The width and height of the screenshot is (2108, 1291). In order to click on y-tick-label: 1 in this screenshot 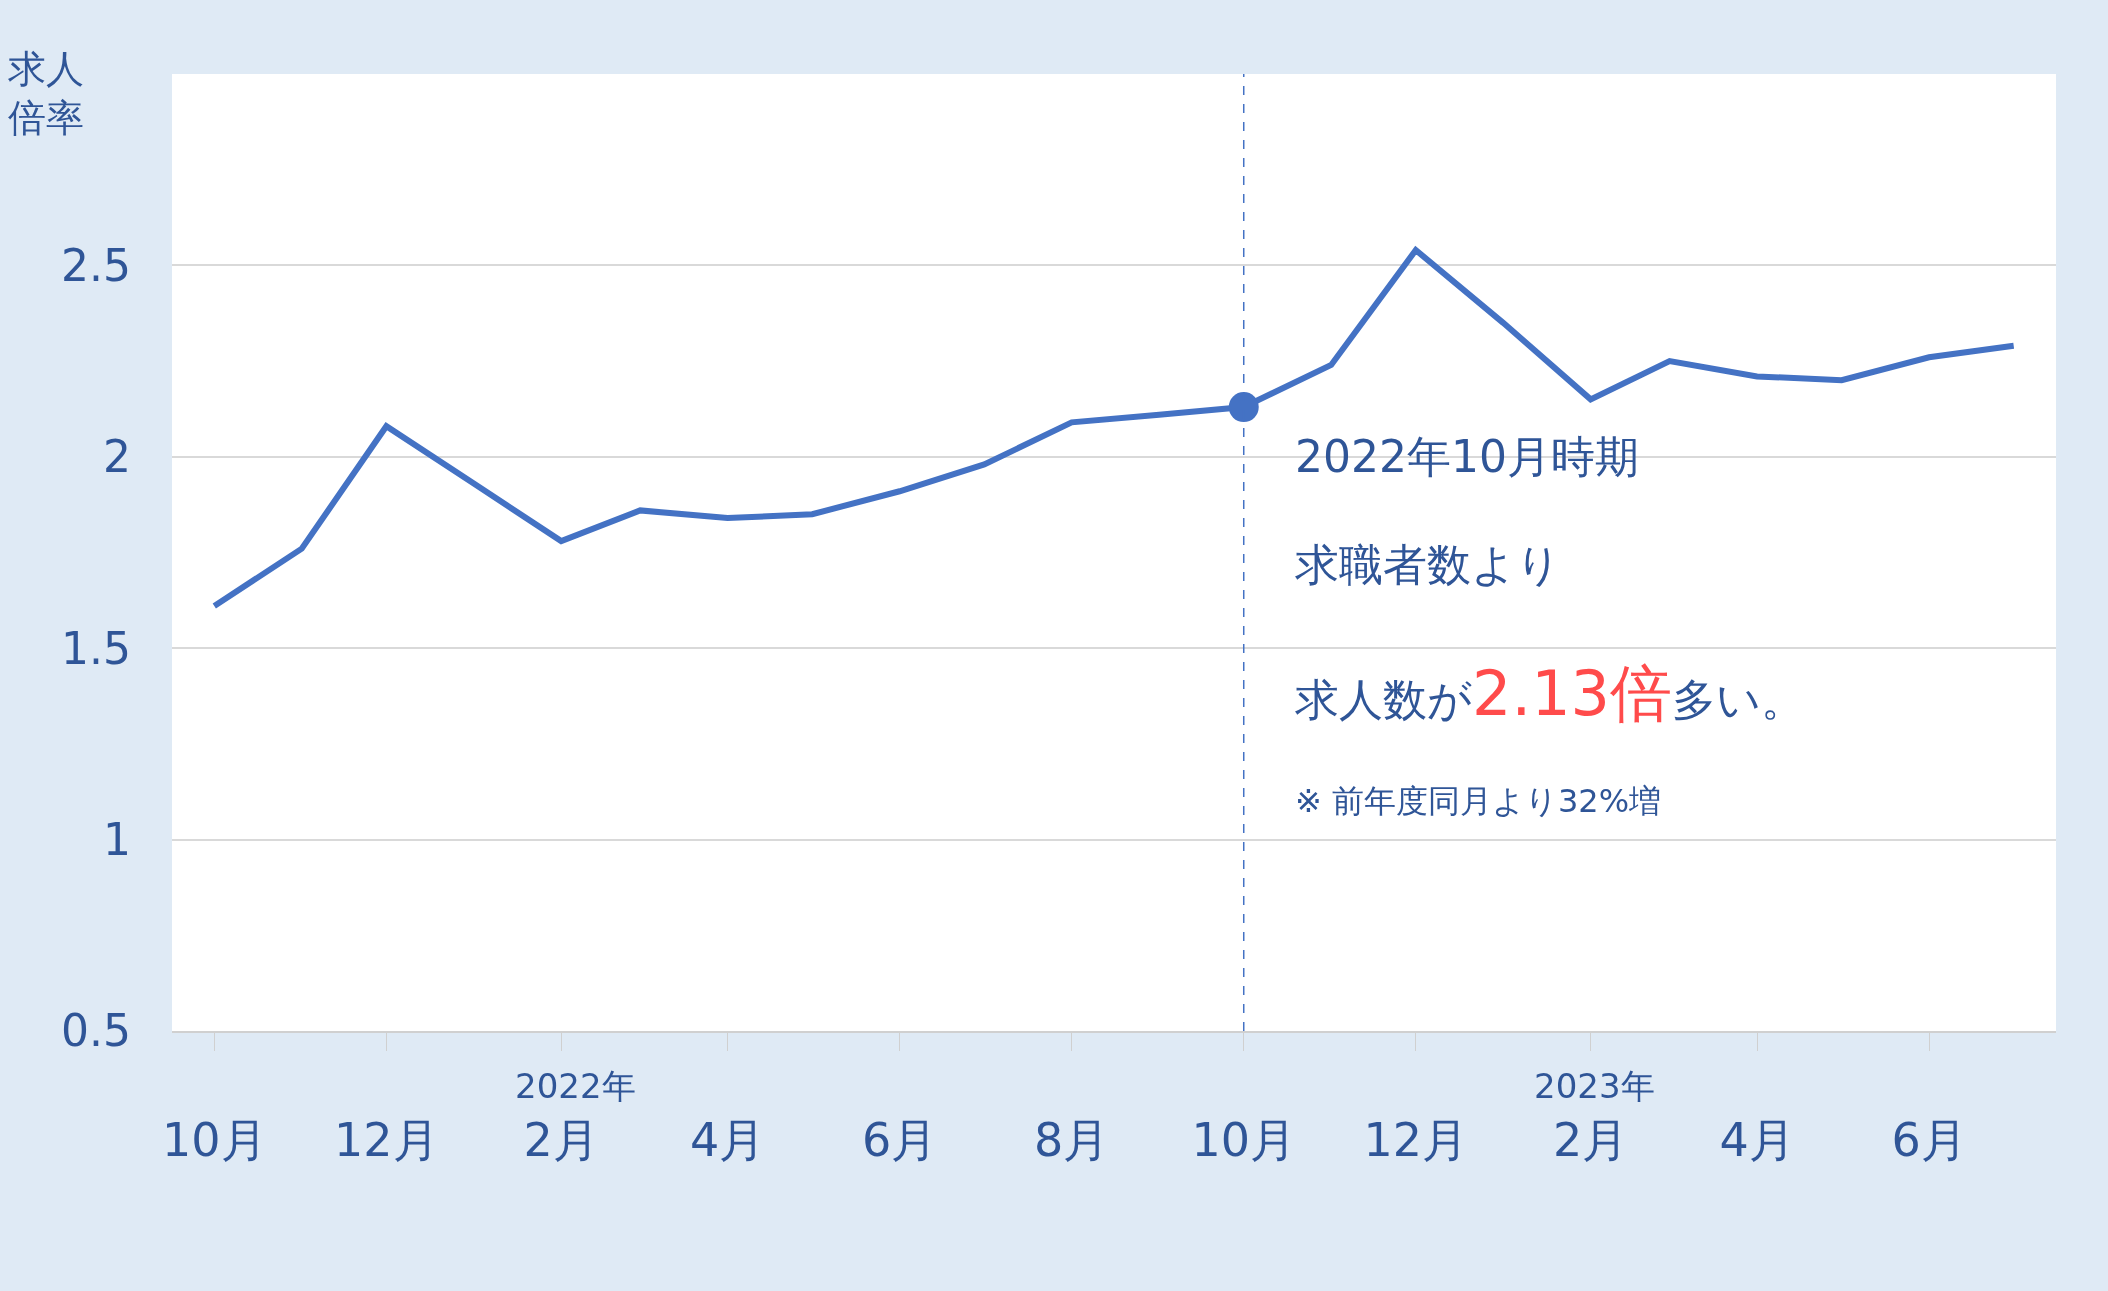, I will do `click(117, 839)`.